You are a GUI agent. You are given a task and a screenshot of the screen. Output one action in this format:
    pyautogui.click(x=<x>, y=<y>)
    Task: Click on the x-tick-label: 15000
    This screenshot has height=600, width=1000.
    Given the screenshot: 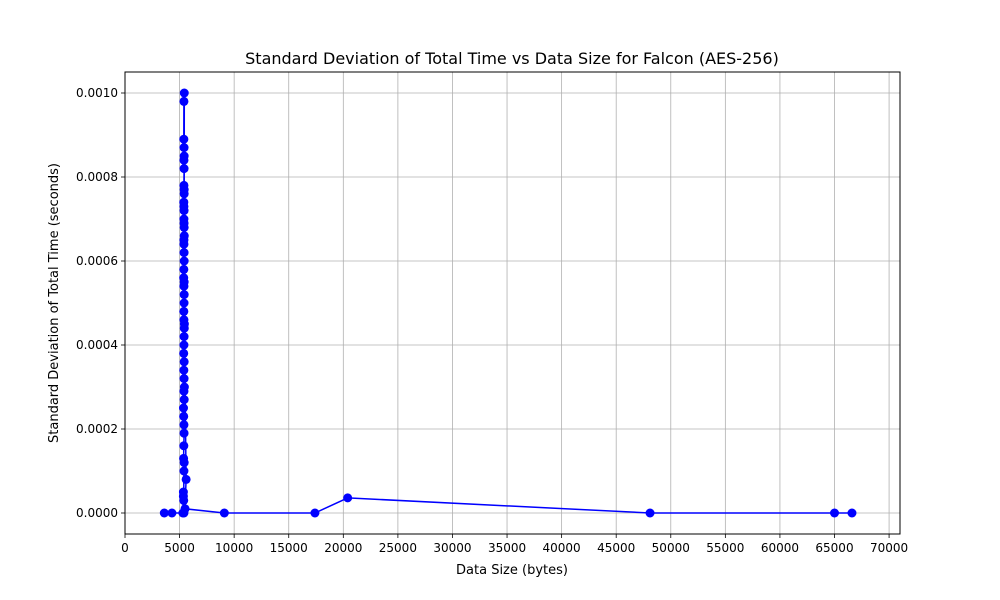 What is the action you would take?
    pyautogui.click(x=289, y=548)
    